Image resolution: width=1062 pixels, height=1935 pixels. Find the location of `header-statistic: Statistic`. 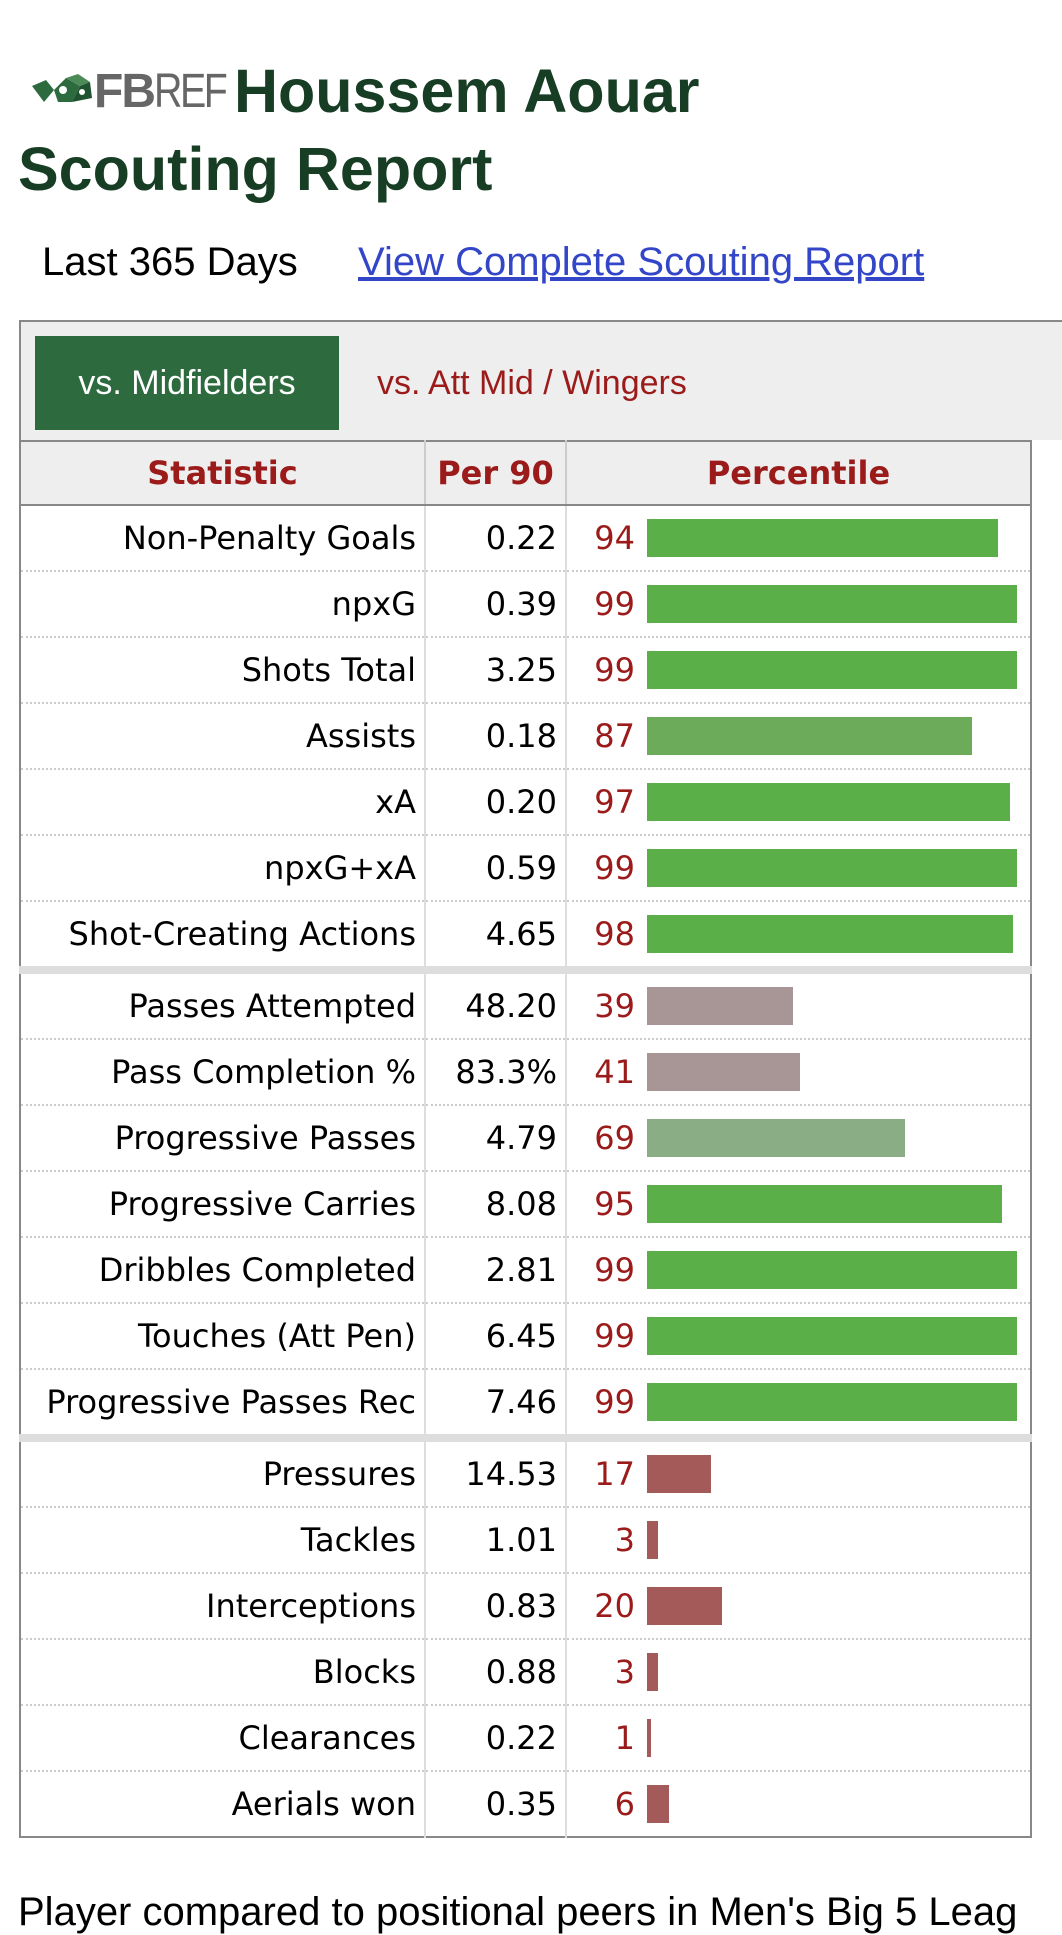

header-statistic: Statistic is located at coordinates (223, 473).